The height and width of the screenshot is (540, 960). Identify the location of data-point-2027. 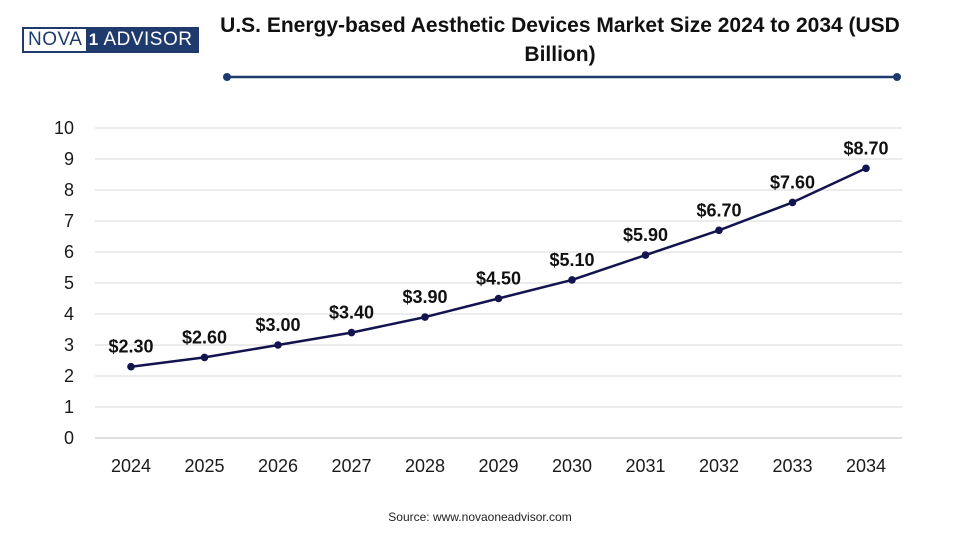
(351, 332).